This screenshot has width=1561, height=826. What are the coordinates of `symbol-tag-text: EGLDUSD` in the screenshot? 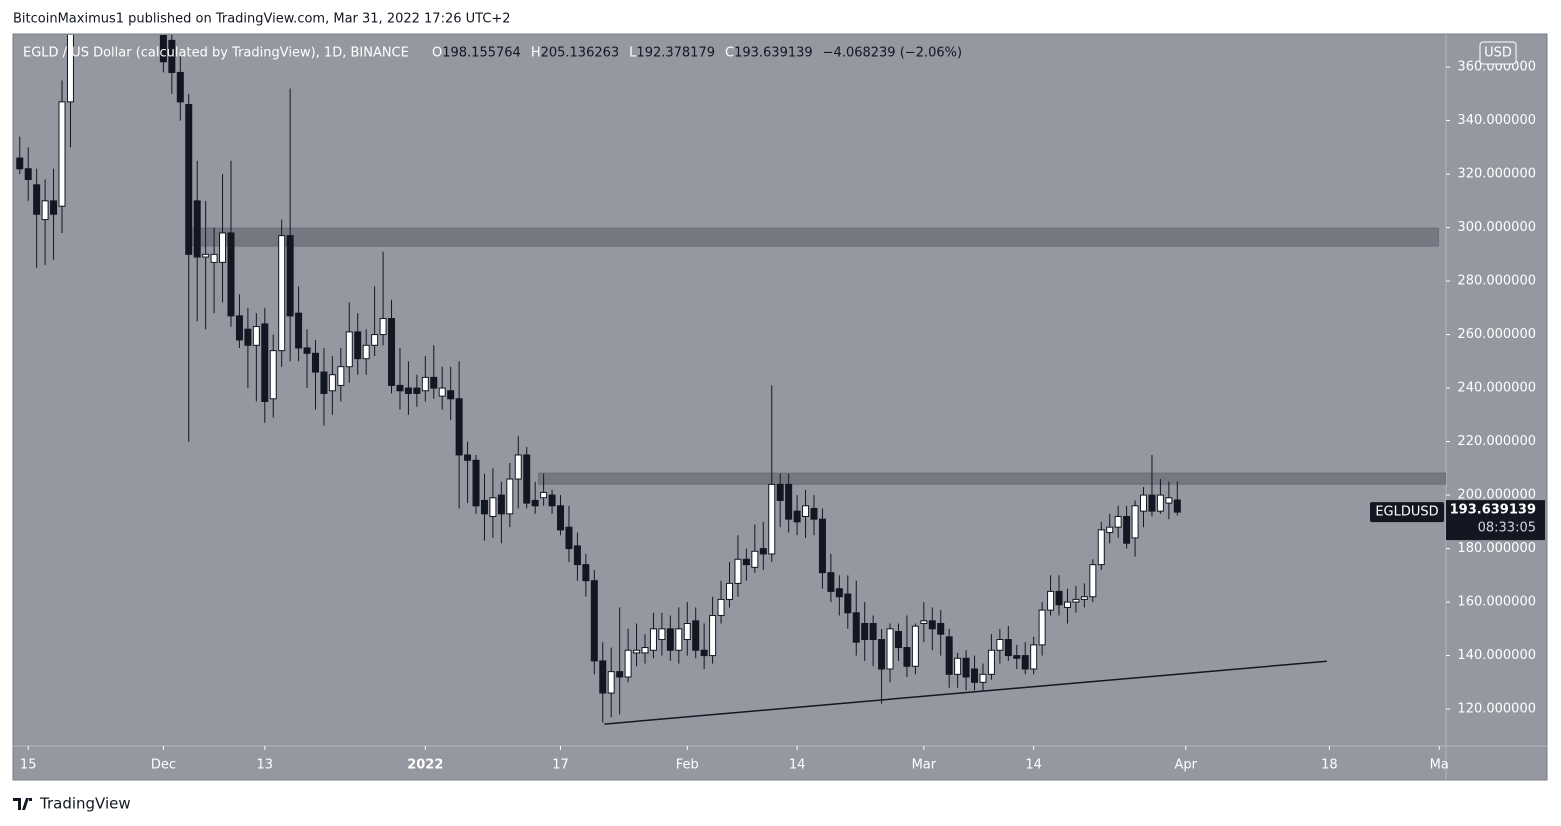 It's located at (1406, 512).